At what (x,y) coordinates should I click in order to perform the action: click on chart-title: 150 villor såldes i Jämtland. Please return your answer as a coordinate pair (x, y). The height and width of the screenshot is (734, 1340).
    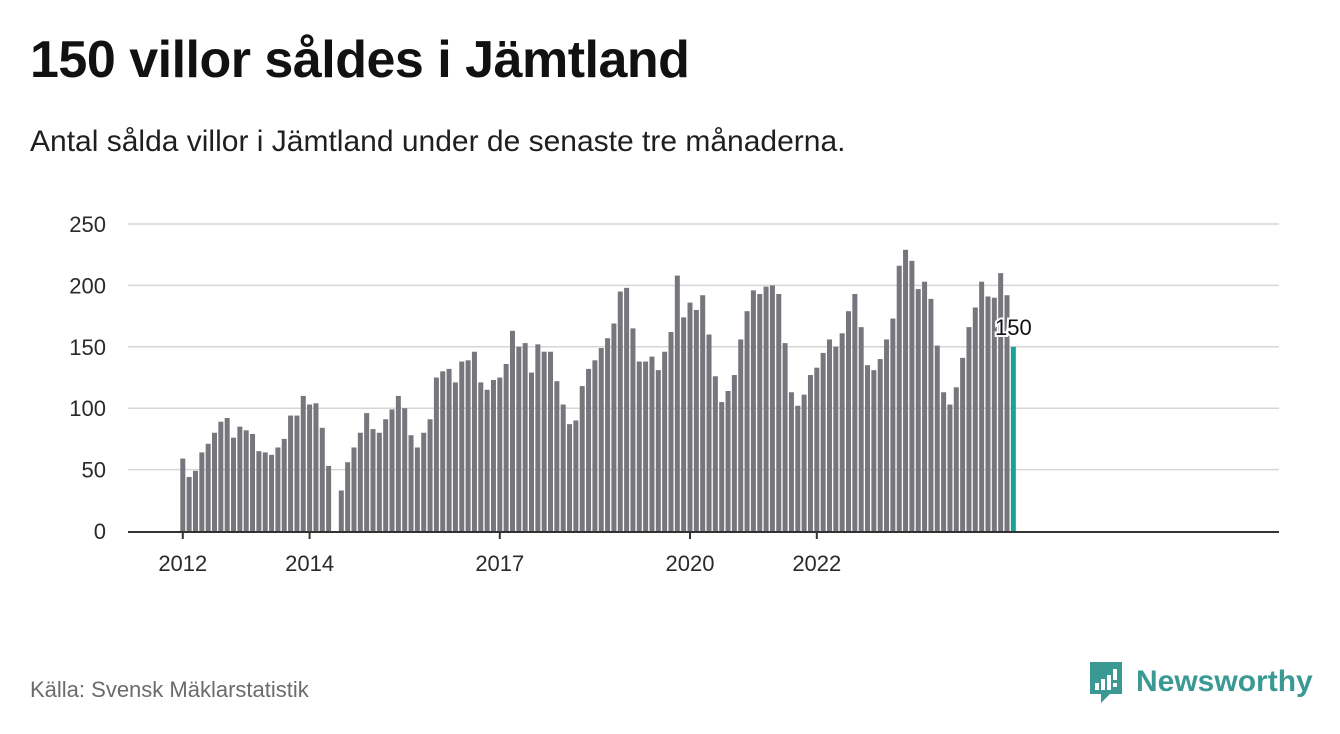
    Looking at the image, I should click on (360, 60).